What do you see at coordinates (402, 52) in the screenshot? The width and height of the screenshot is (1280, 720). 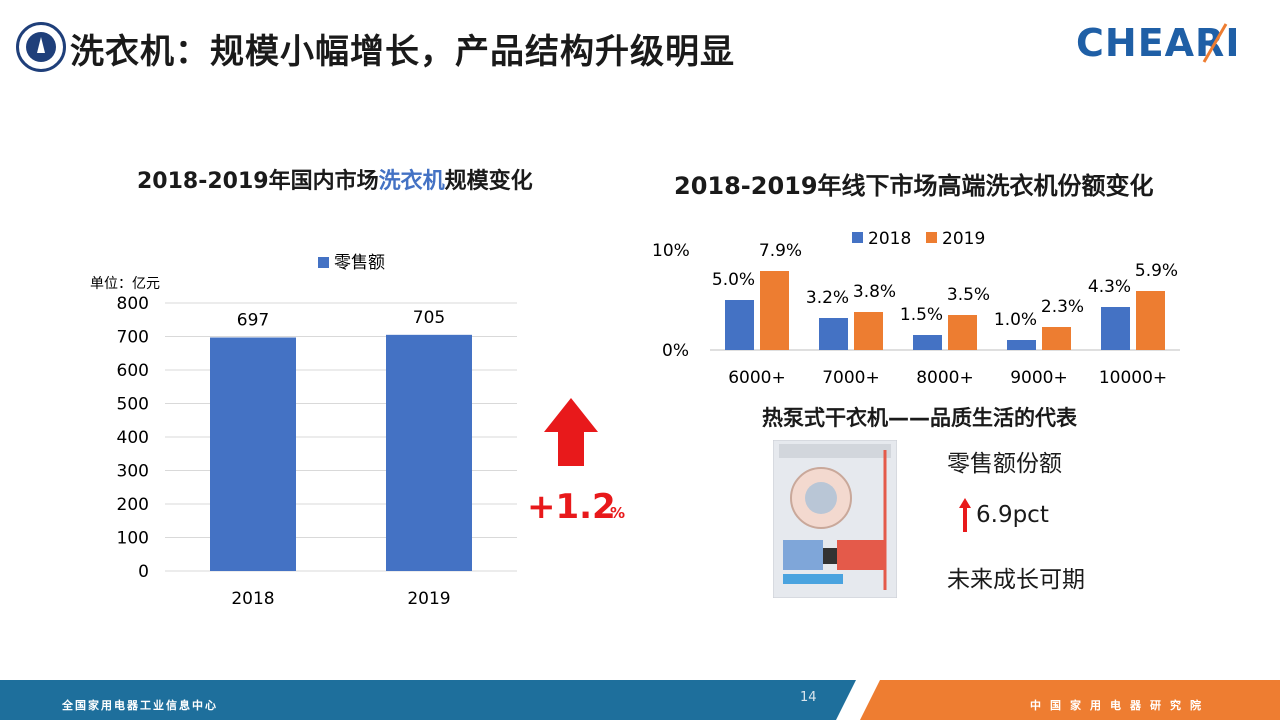 I see `page-title: 洗衣机：规模小幅增长，产品结构升级明显` at bounding box center [402, 52].